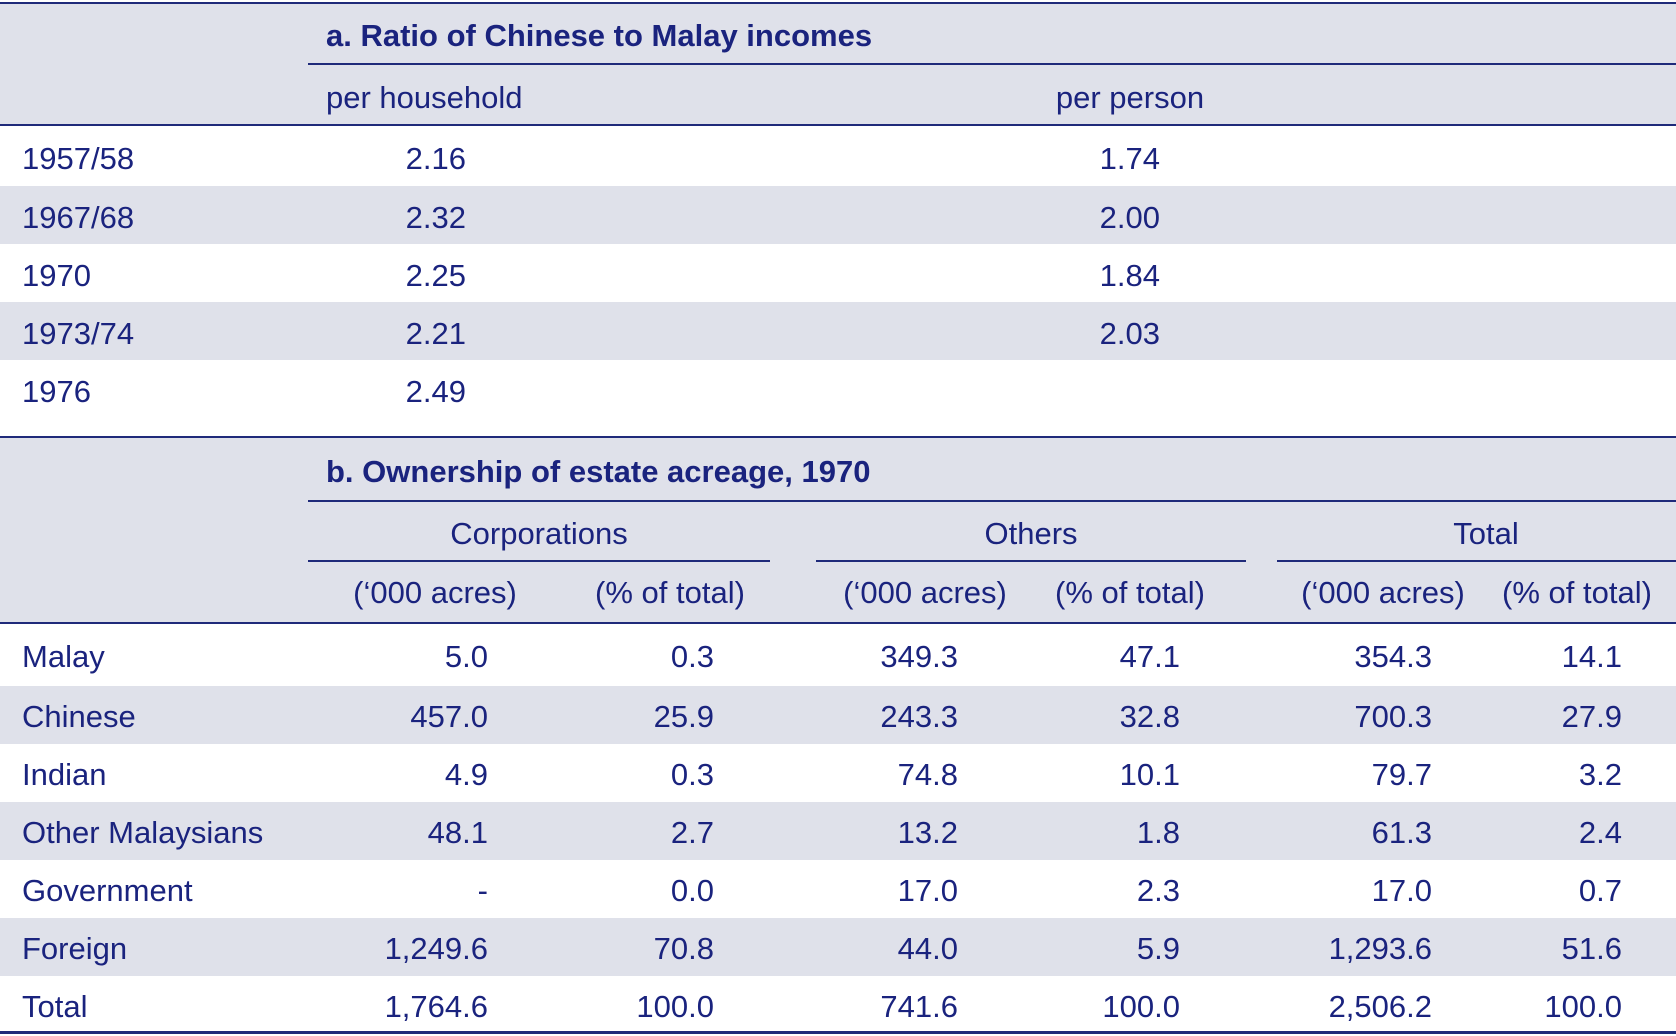  I want to click on corp-acres: 1,249.6, so click(436, 948).